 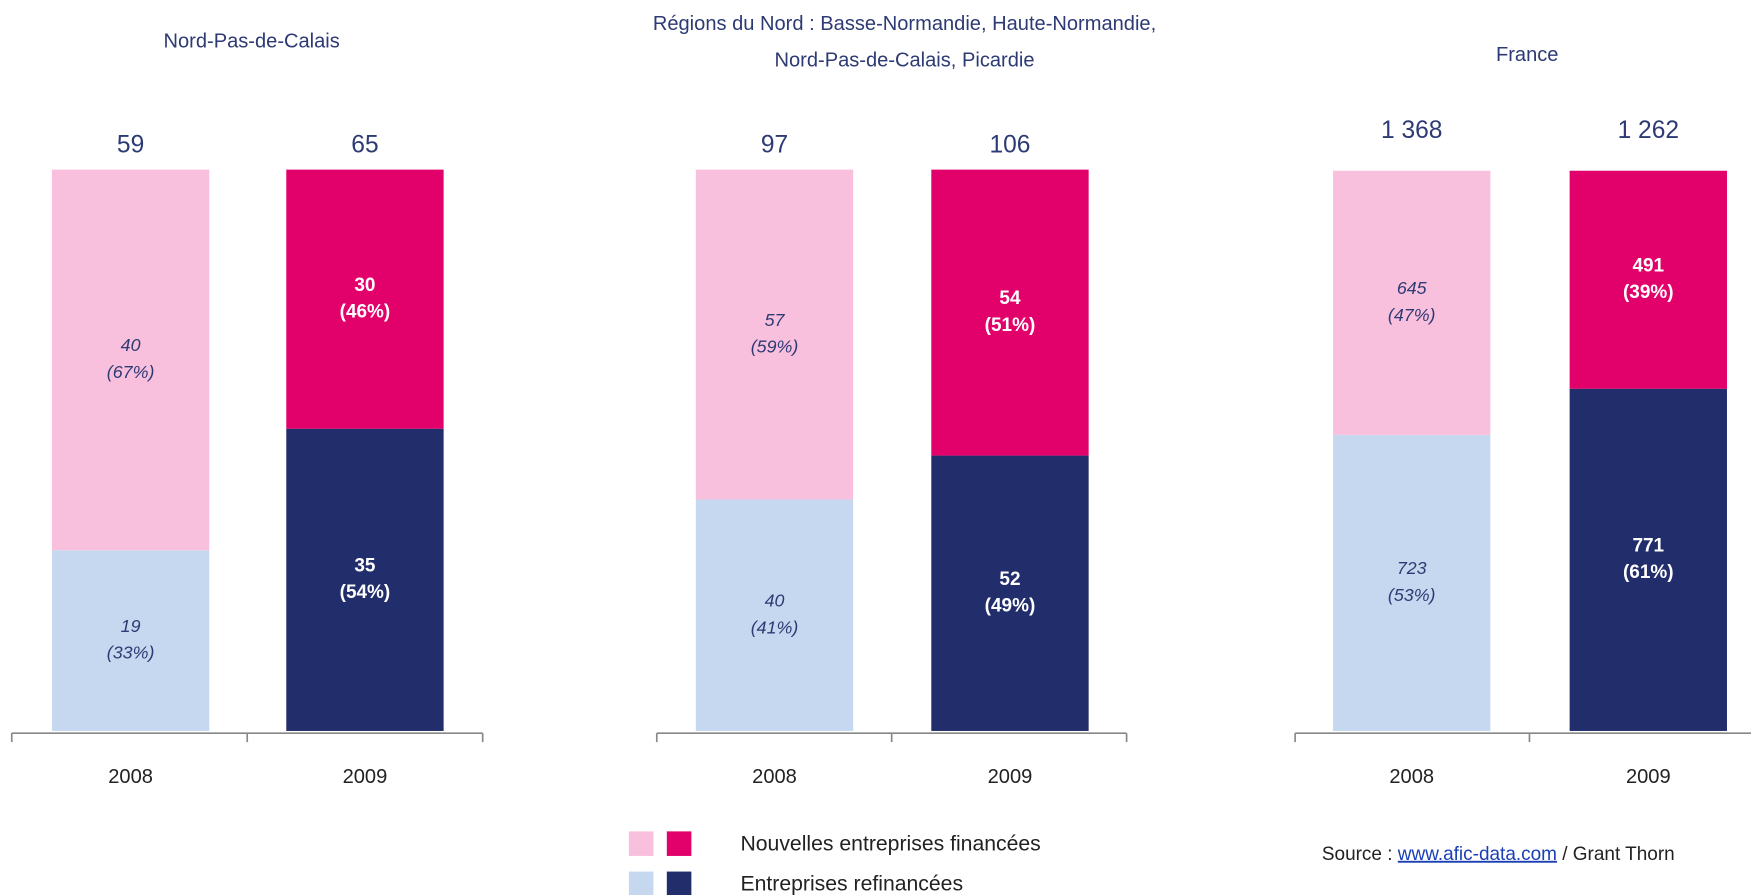 What do you see at coordinates (130, 145) in the screenshot?
I see `total-label: 59` at bounding box center [130, 145].